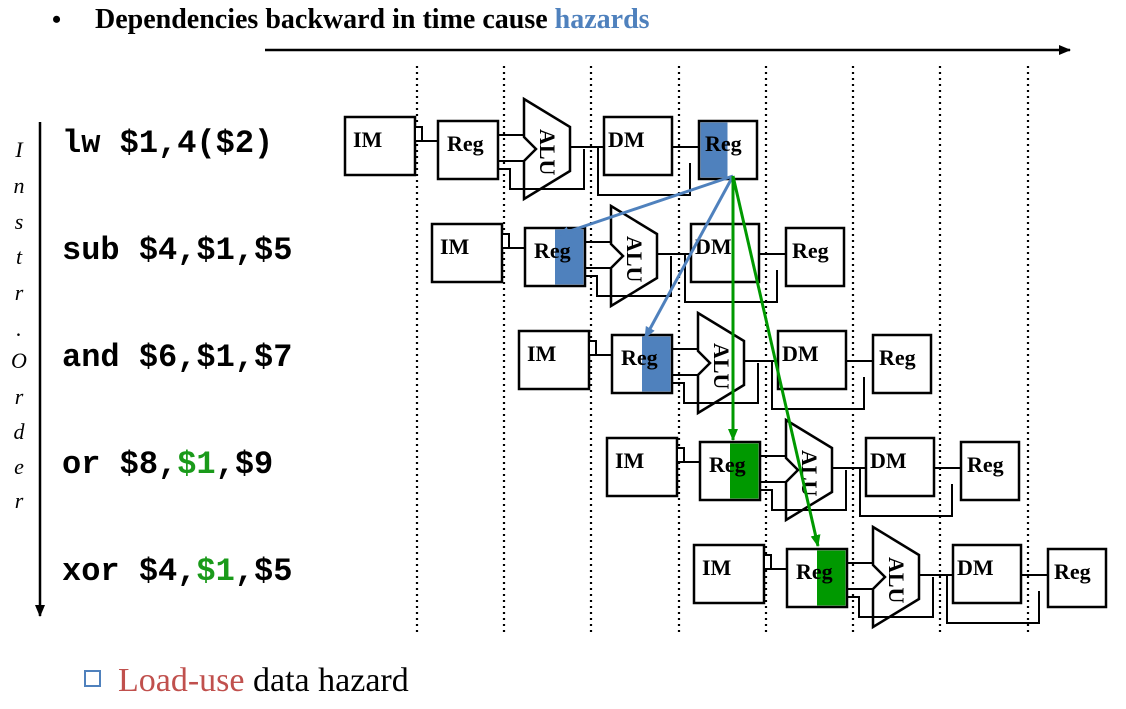  I want to click on footer-rest: data hazard, so click(327, 680).